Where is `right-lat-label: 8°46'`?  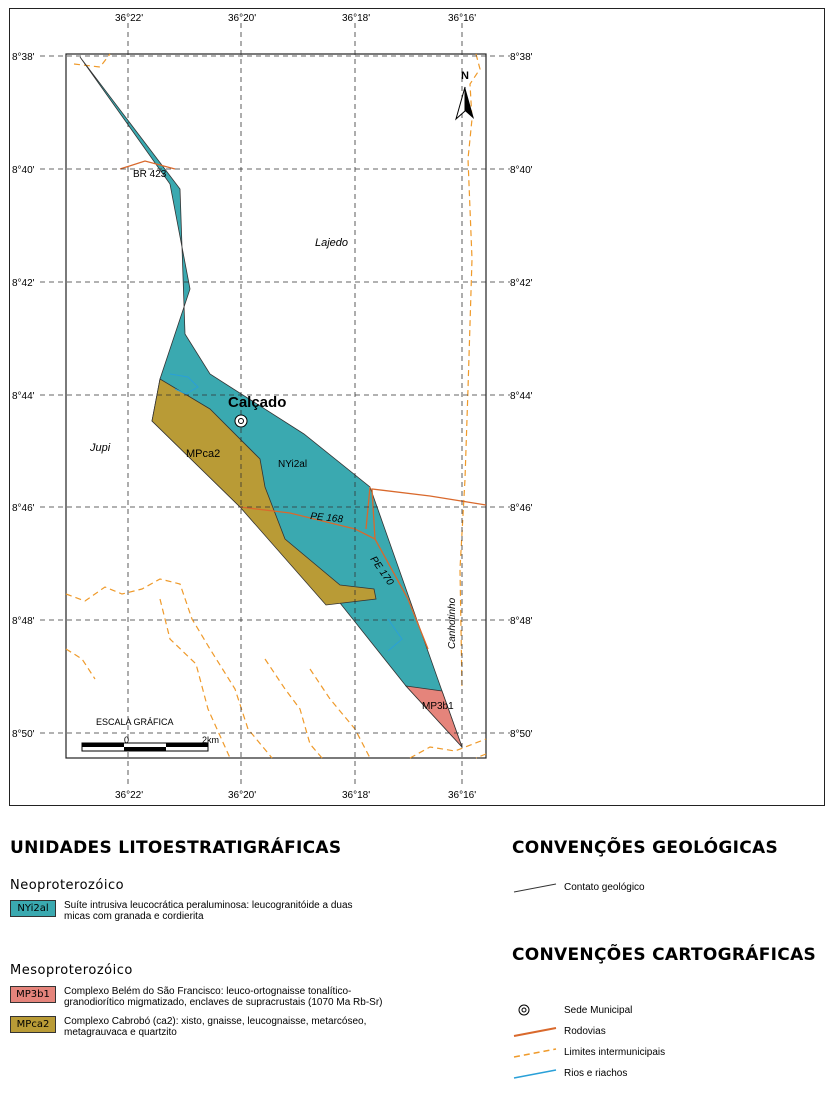
right-lat-label: 8°46' is located at coordinates (521, 508).